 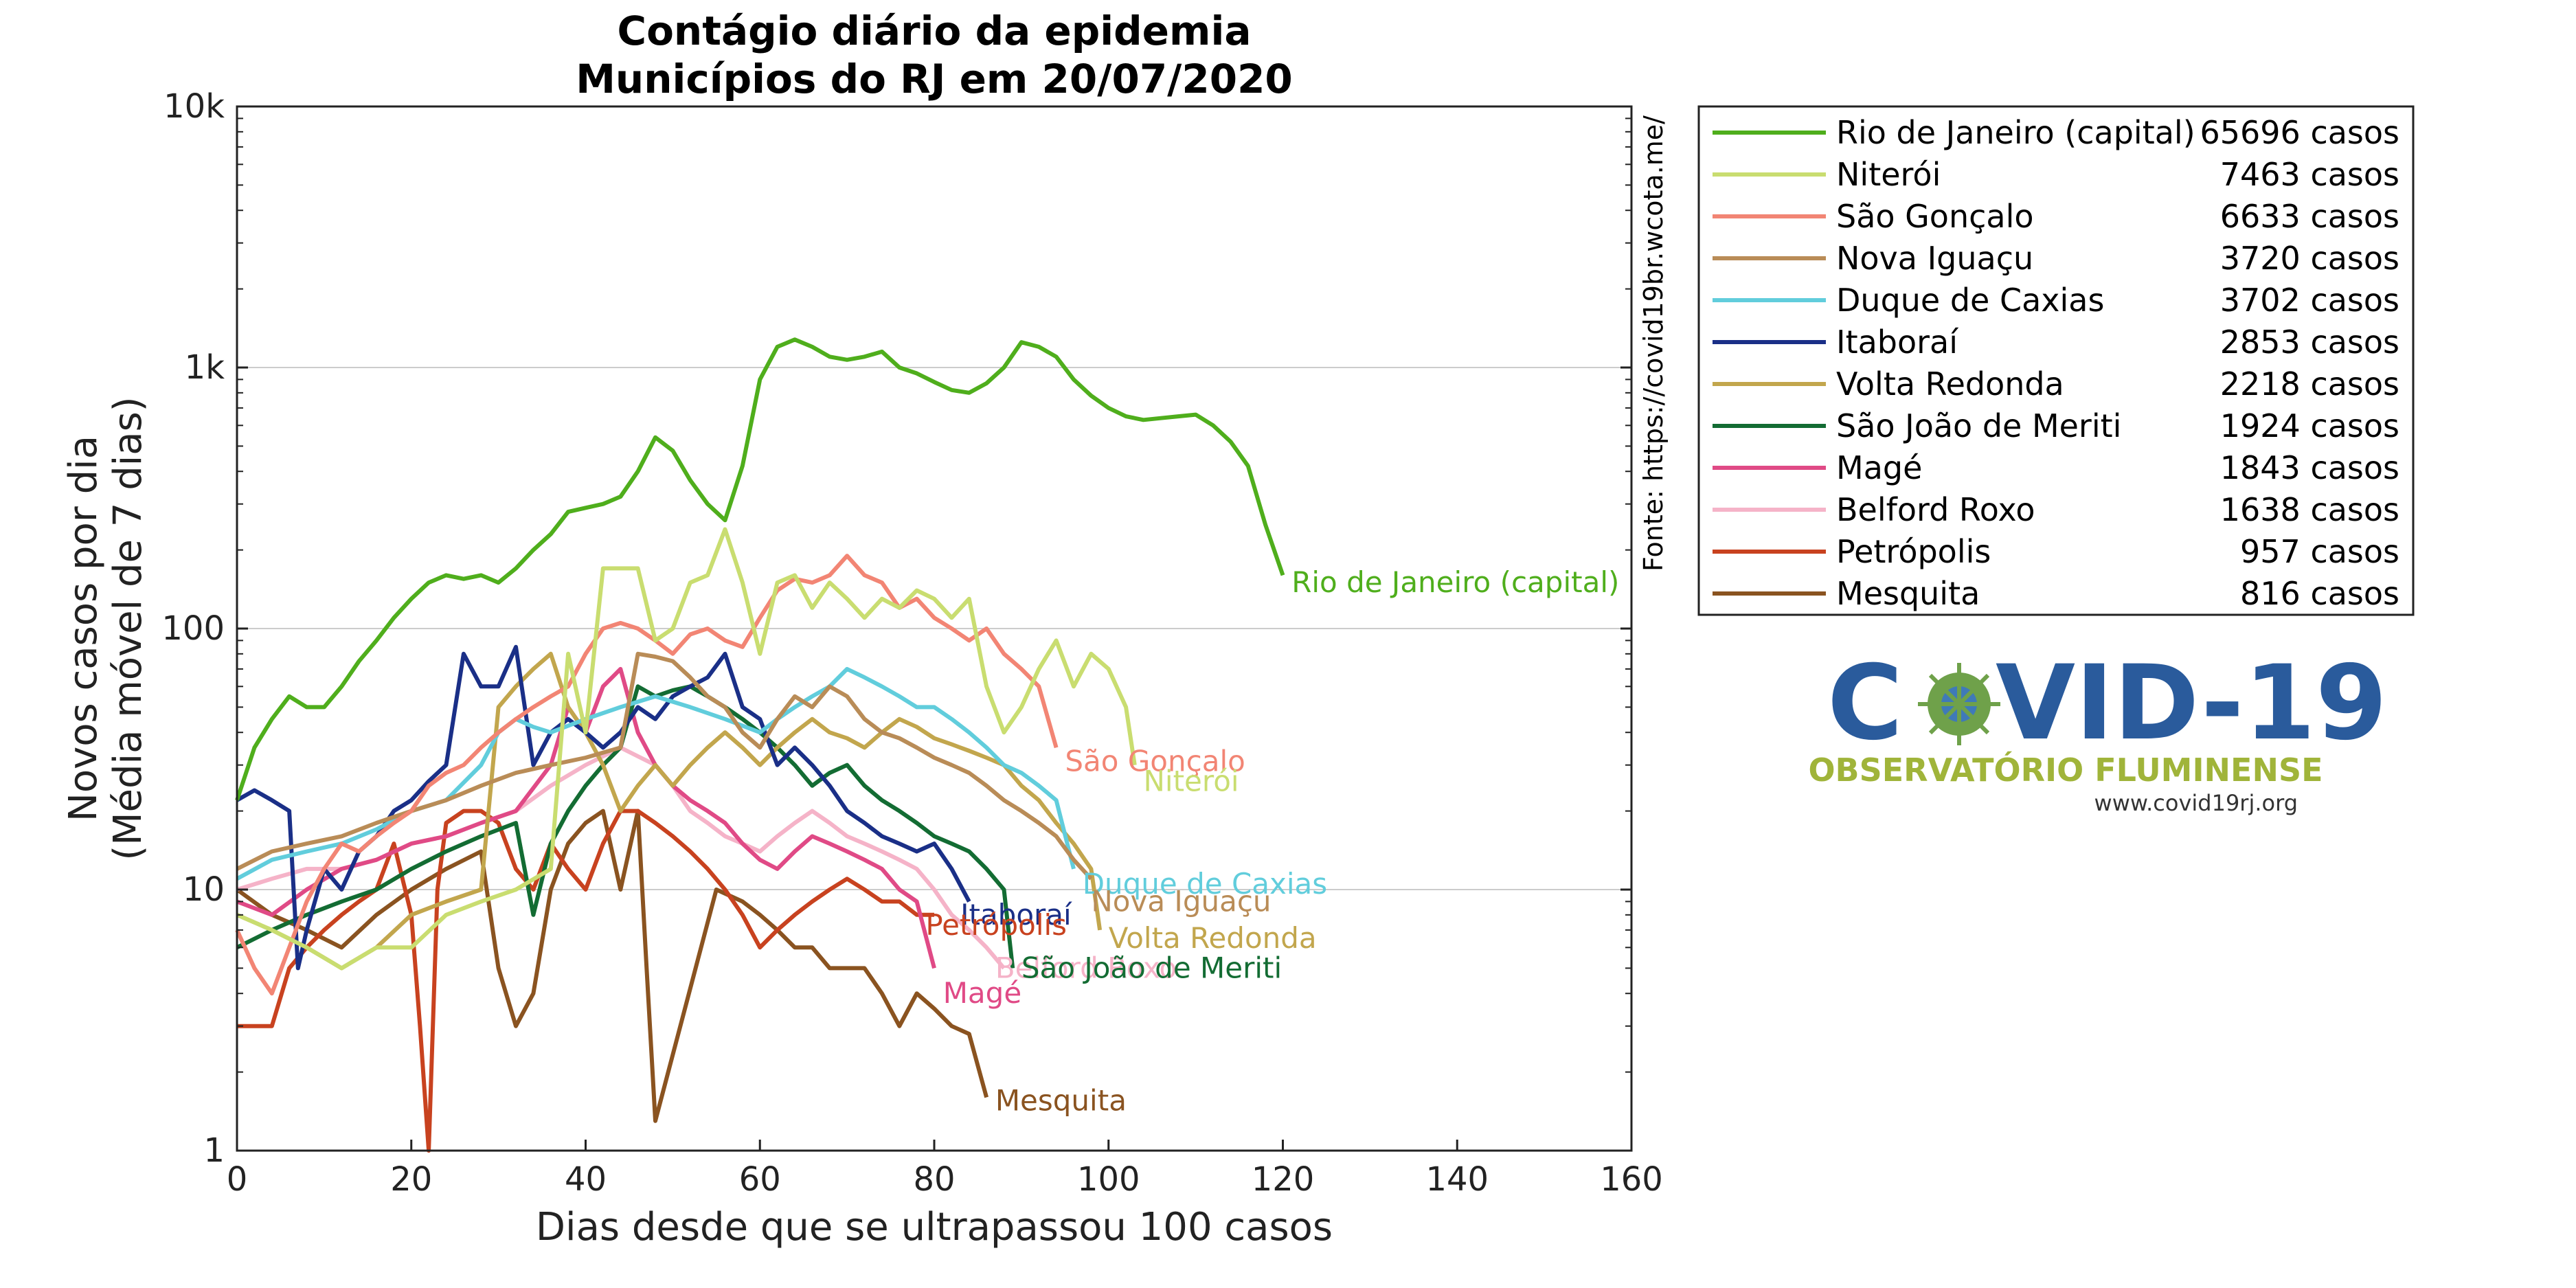 I want to click on x-tick-label: 100, so click(x=1108, y=1179).